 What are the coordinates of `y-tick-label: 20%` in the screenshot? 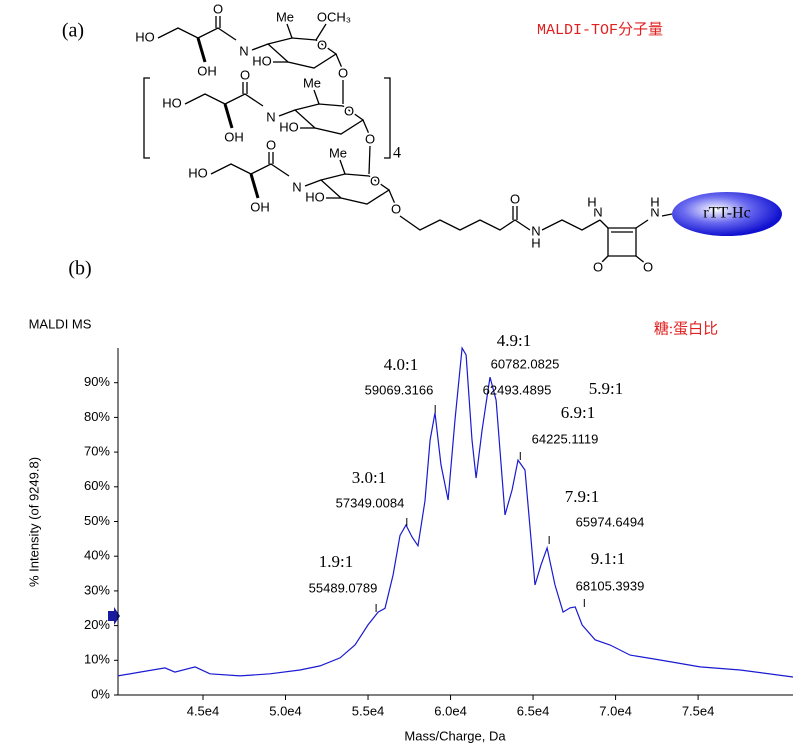 It's located at (97, 624).